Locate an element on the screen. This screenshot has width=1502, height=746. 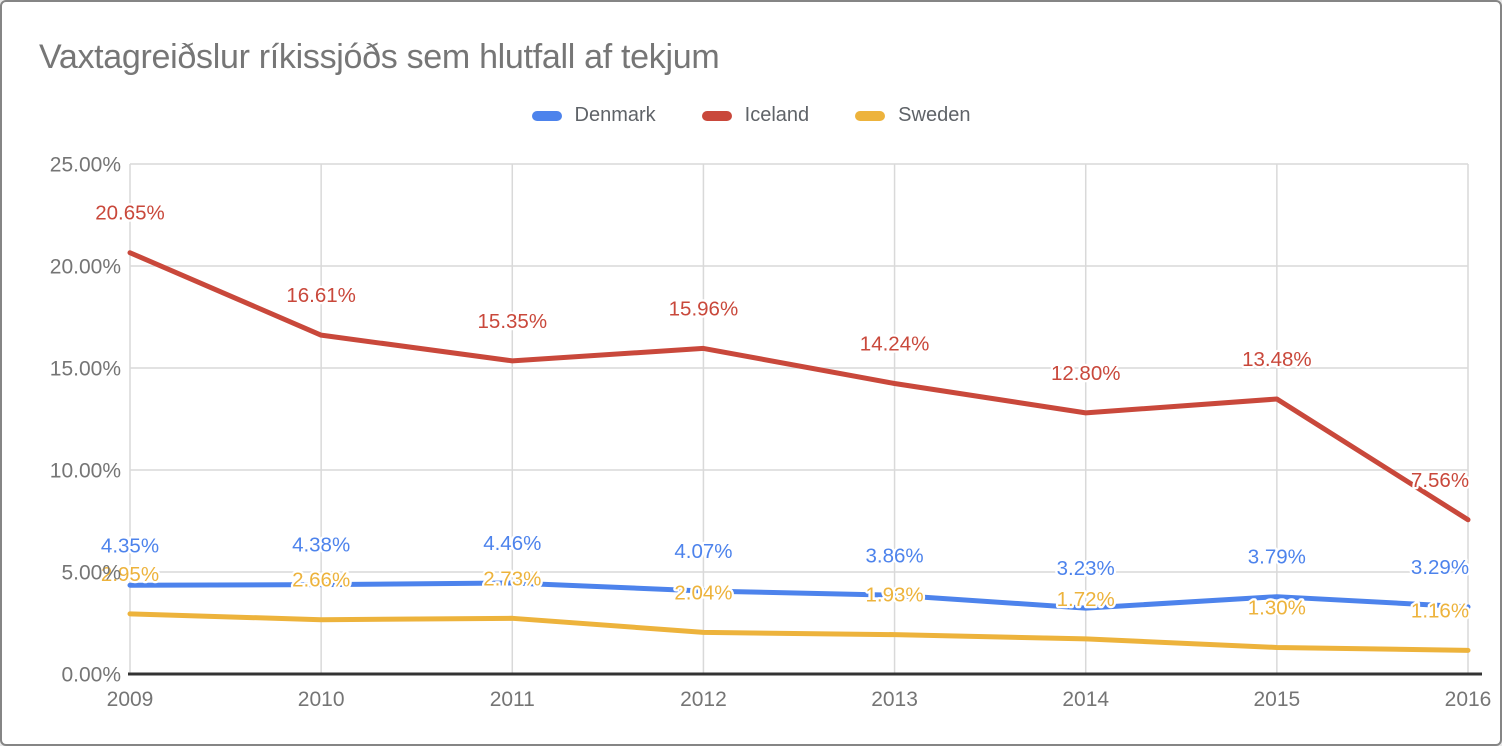
series-line-sweden is located at coordinates (799, 632).